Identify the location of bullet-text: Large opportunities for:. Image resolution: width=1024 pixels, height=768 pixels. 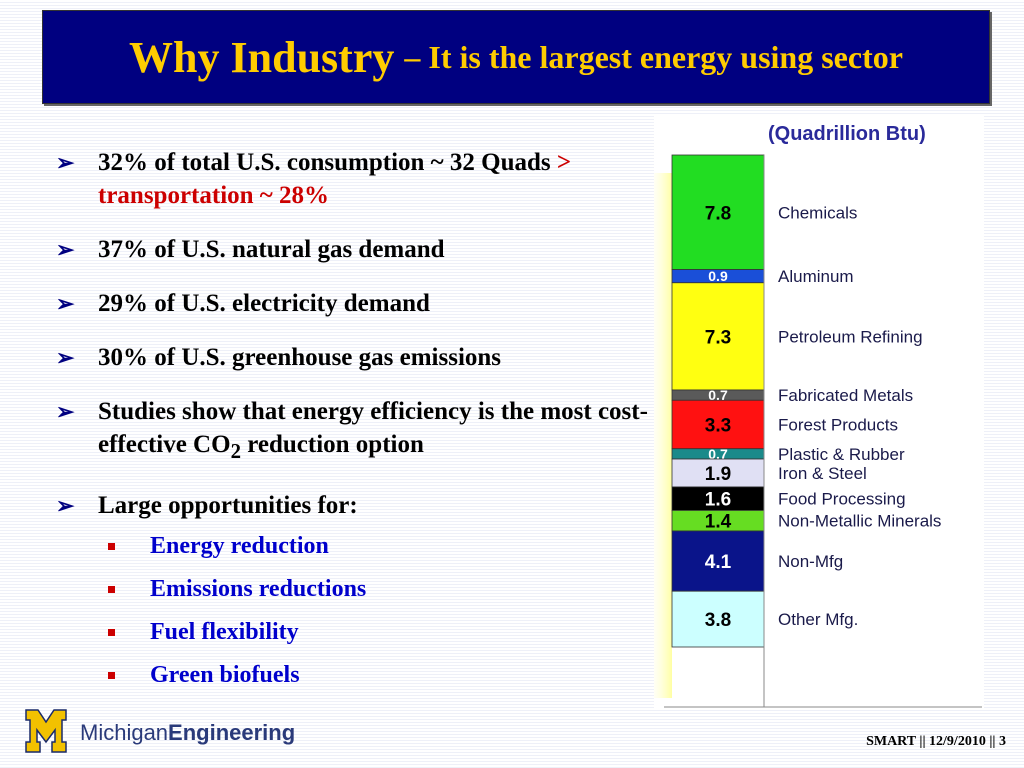
(228, 505).